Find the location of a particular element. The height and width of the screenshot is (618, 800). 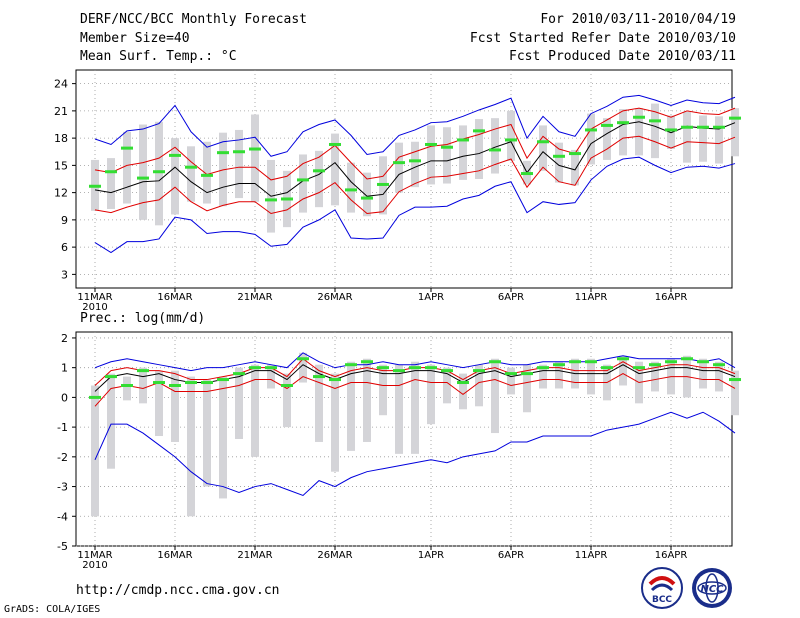

temp-xtick-label: 26MAR is located at coordinates (334, 297).